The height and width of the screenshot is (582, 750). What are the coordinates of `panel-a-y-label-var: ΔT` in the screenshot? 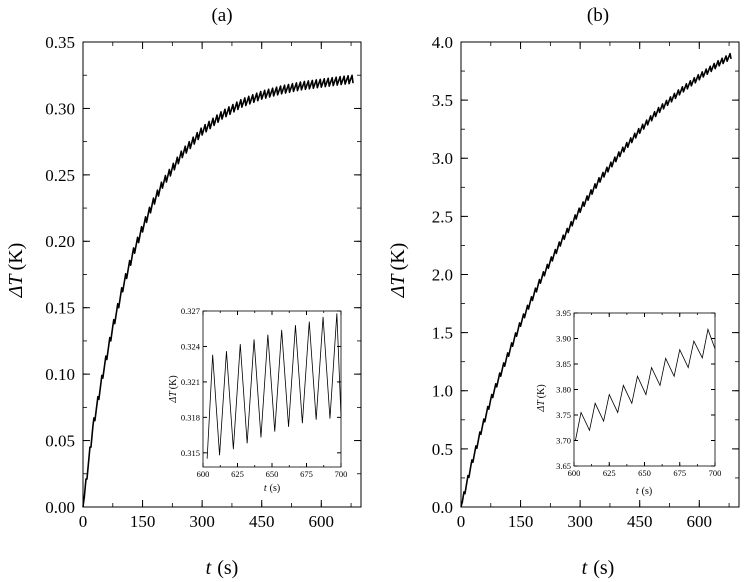 It's located at (16, 286).